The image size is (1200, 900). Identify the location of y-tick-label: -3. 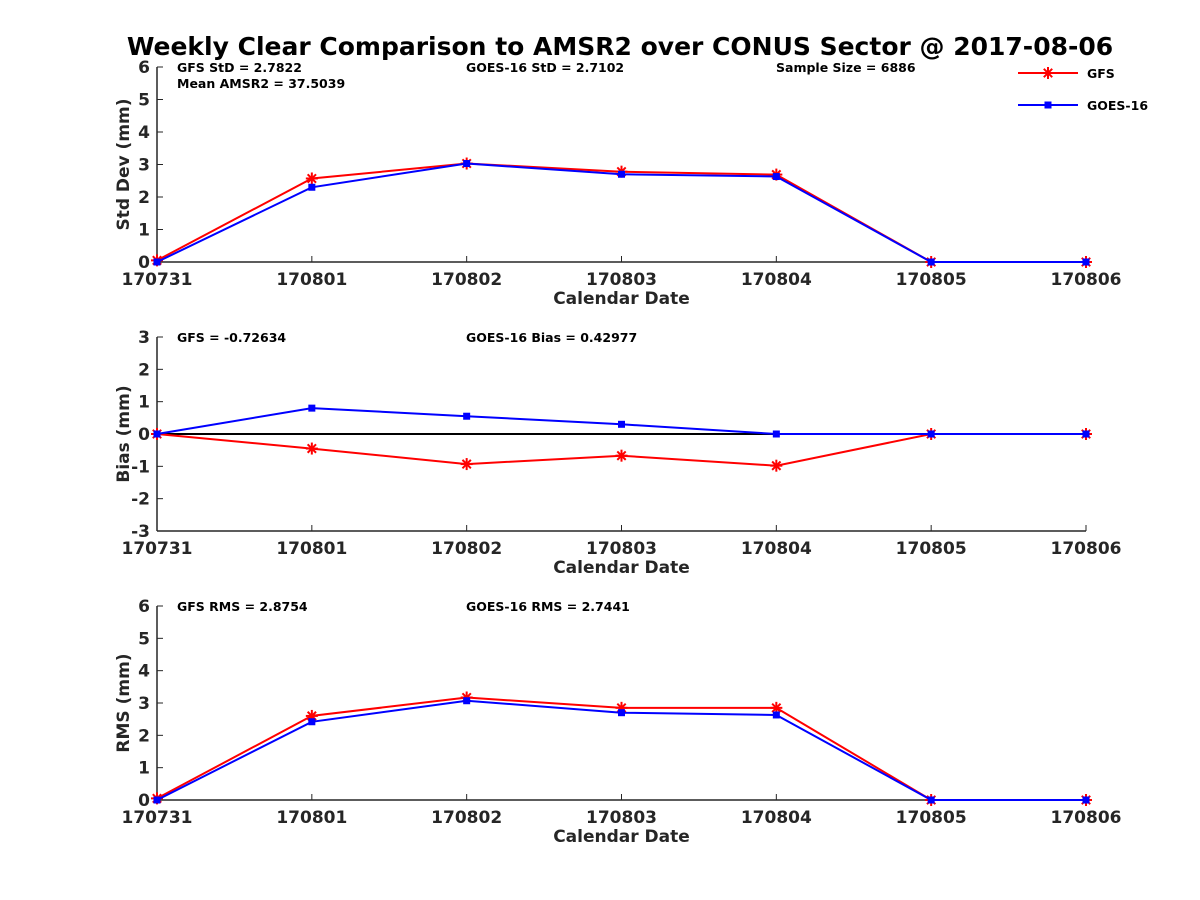
(140, 532).